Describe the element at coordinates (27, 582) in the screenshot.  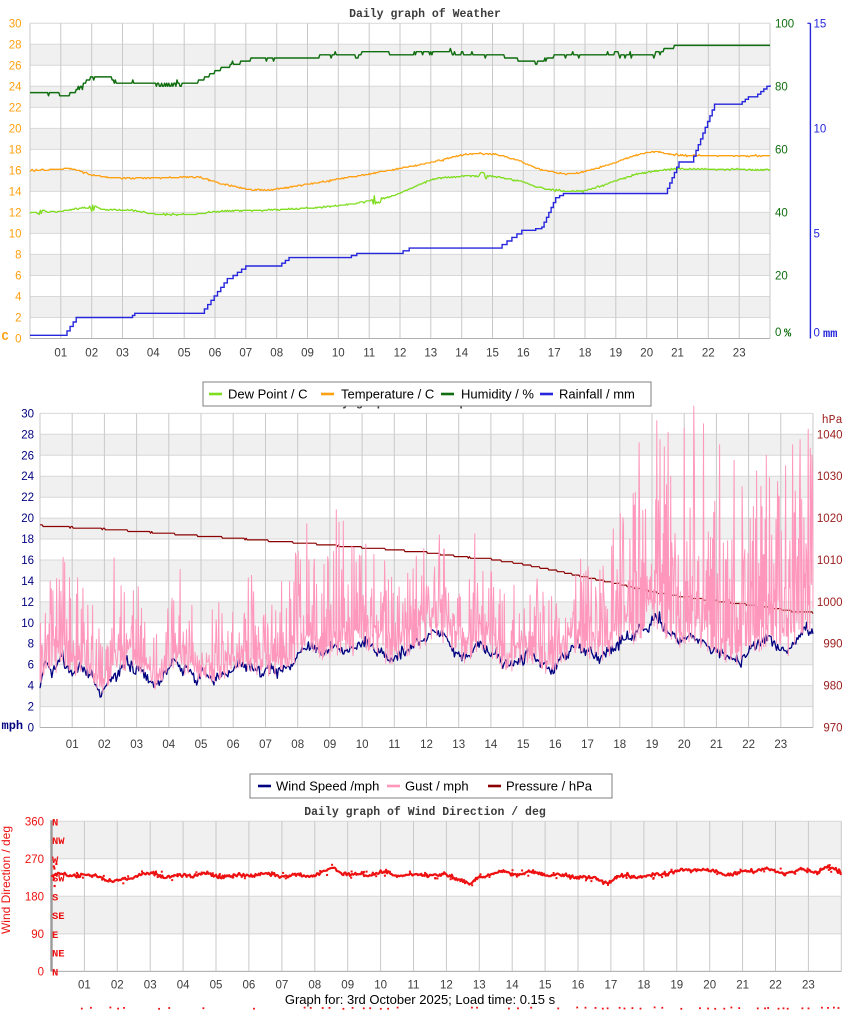
I see `svg-text: 14` at that location.